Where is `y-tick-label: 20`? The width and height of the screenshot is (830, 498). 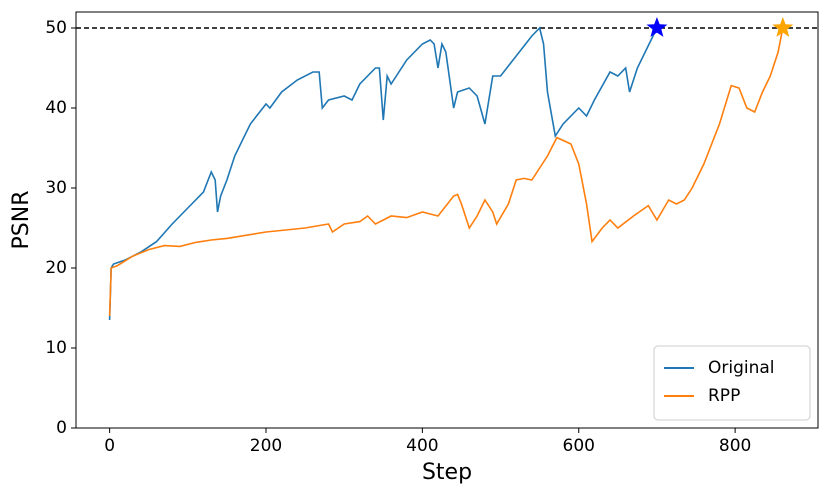 y-tick-label: 20 is located at coordinates (56, 268).